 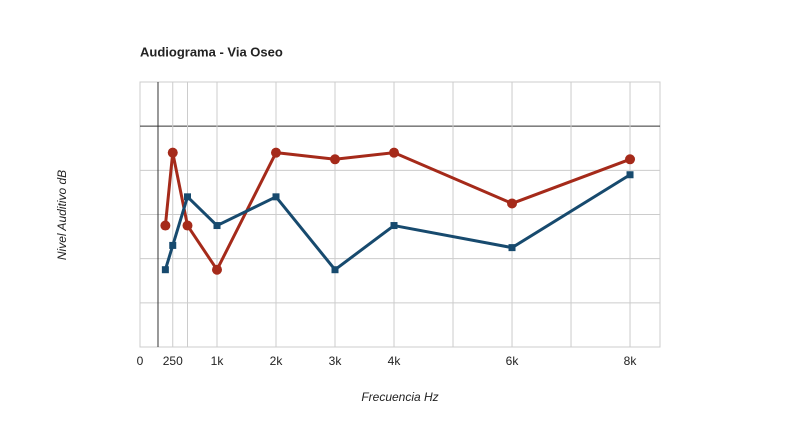 What do you see at coordinates (631, 361) in the screenshot?
I see `x-tick-label: 8k` at bounding box center [631, 361].